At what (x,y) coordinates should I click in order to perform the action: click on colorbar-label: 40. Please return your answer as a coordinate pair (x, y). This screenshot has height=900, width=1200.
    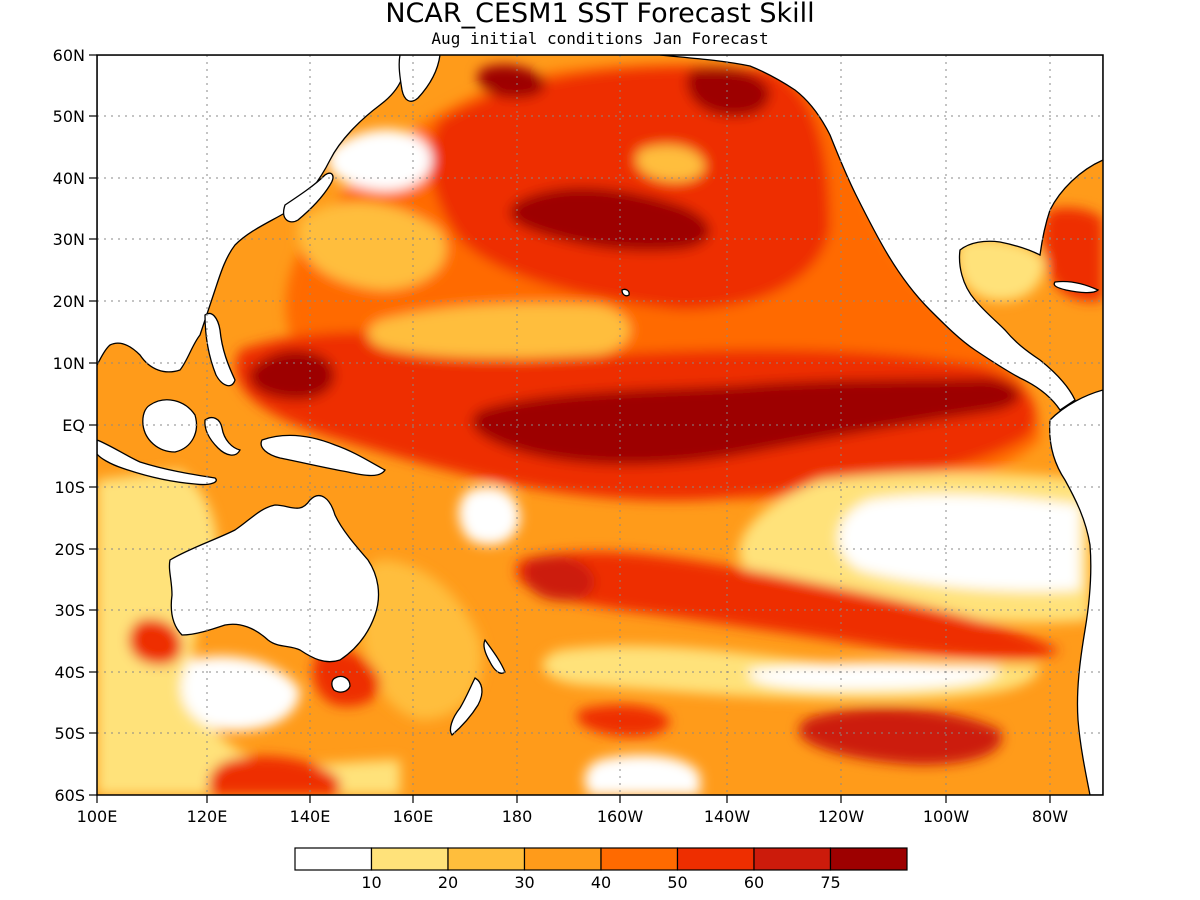
    Looking at the image, I should click on (601, 882).